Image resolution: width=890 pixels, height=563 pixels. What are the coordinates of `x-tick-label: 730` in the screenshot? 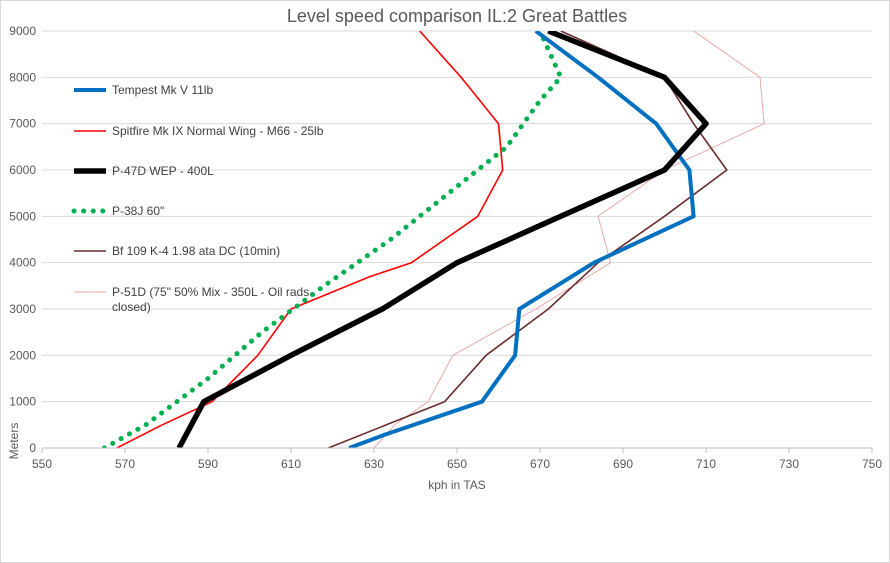 It's located at (789, 464).